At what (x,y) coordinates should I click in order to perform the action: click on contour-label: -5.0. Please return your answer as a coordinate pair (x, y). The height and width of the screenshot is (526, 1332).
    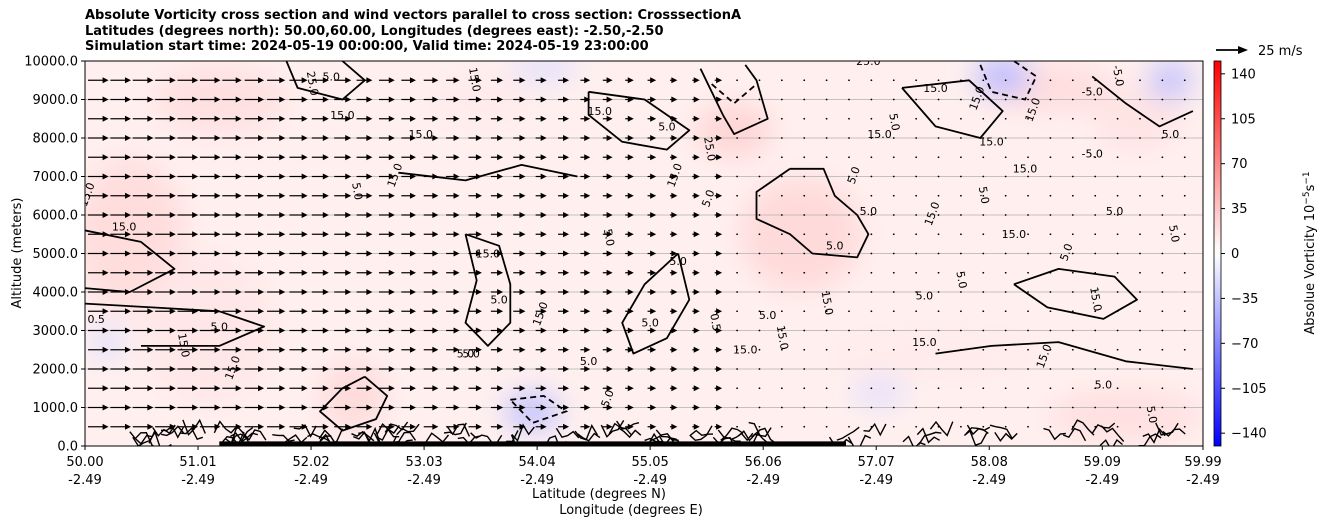
    Looking at the image, I should click on (1091, 92).